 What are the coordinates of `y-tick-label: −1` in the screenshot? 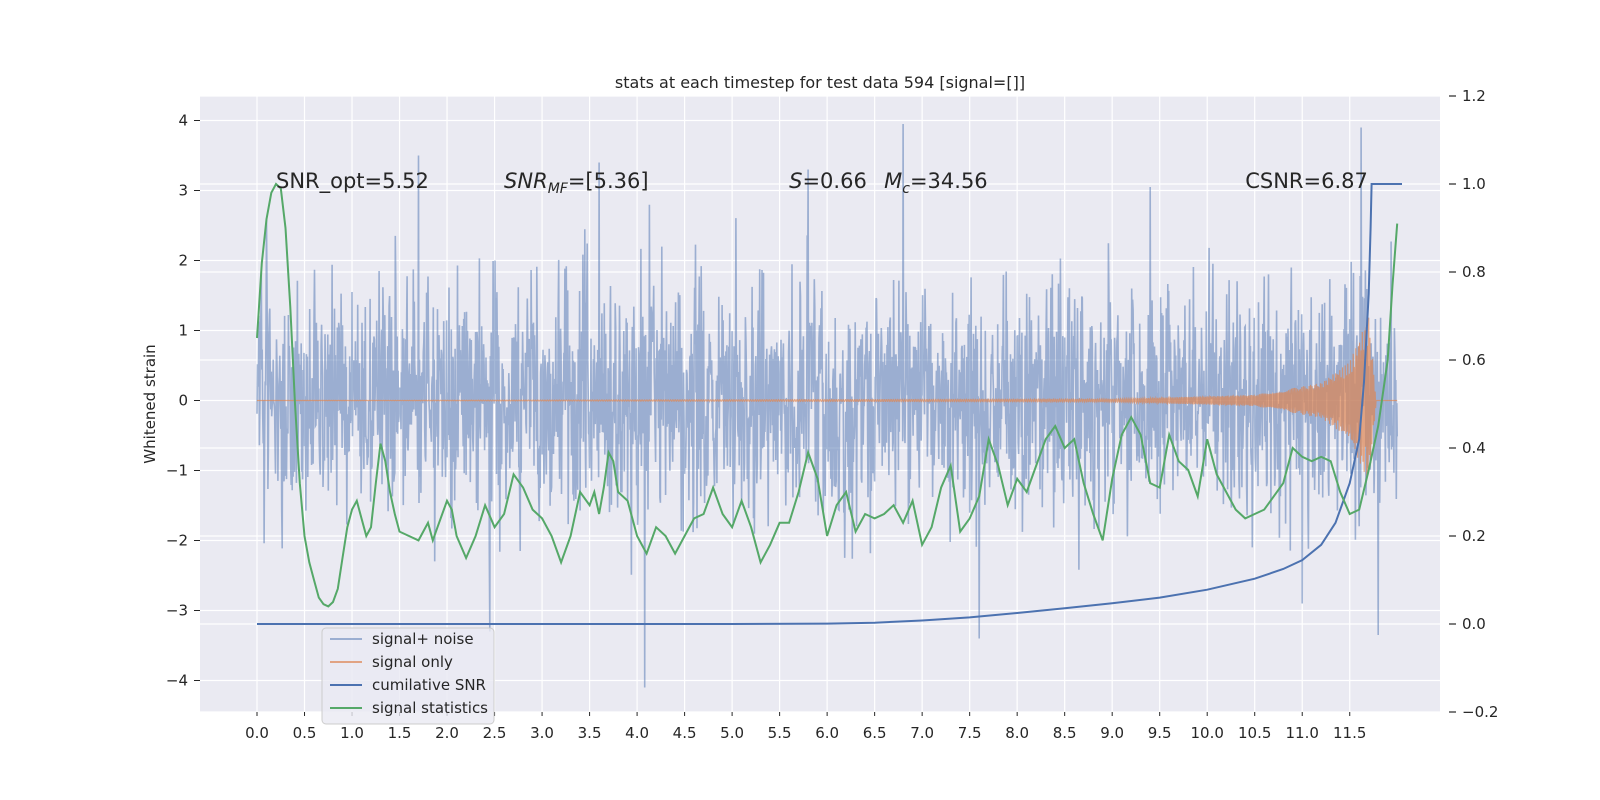 It's located at (177, 471).